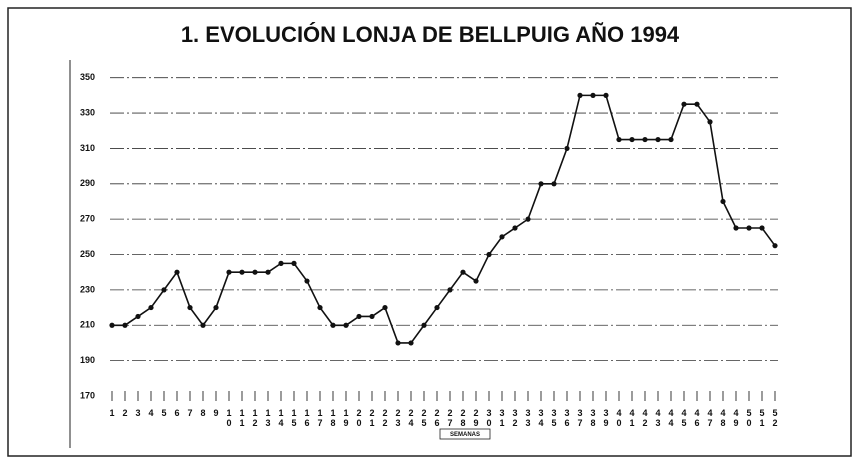  Describe the element at coordinates (87, 254) in the screenshot. I see `y-tick-label: 250` at that location.